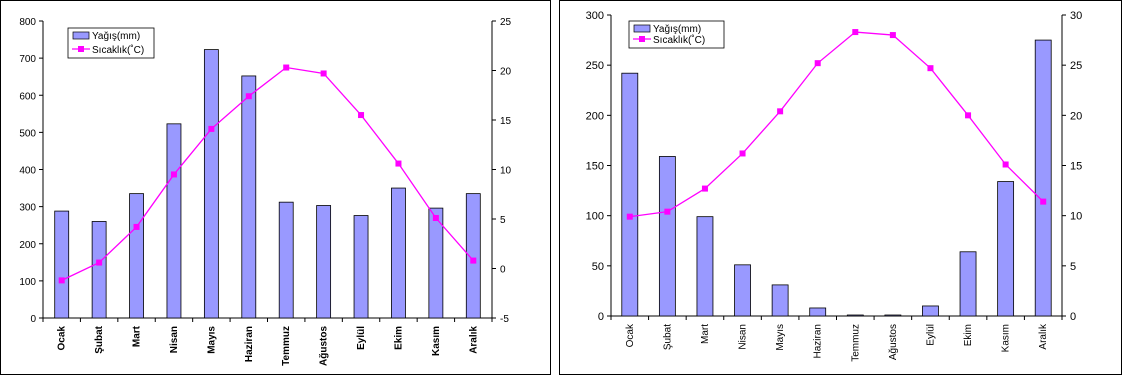 Image resolution: width=1122 pixels, height=377 pixels. I want to click on chart-2-legend, so click(676, 34).